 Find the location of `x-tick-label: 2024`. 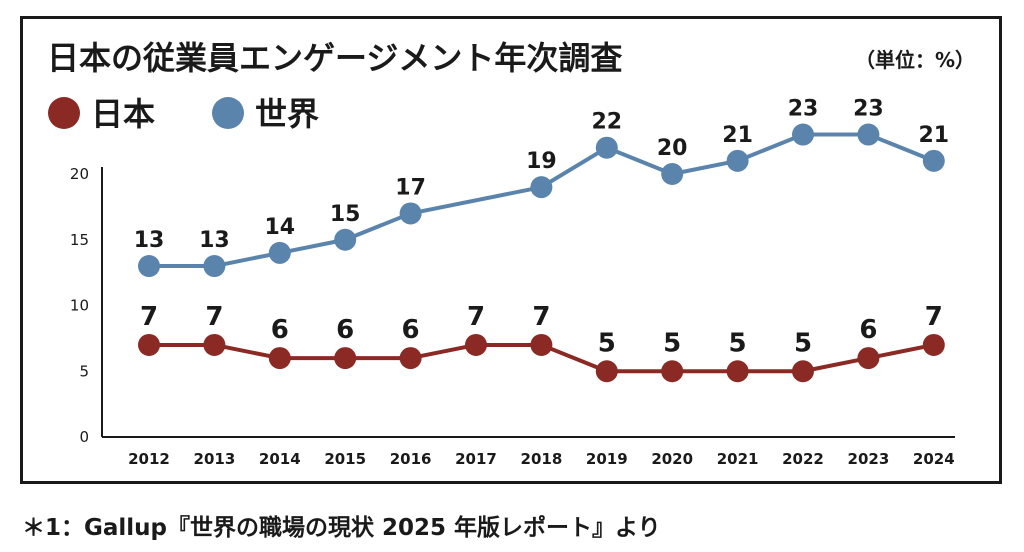

x-tick-label: 2024 is located at coordinates (934, 459).